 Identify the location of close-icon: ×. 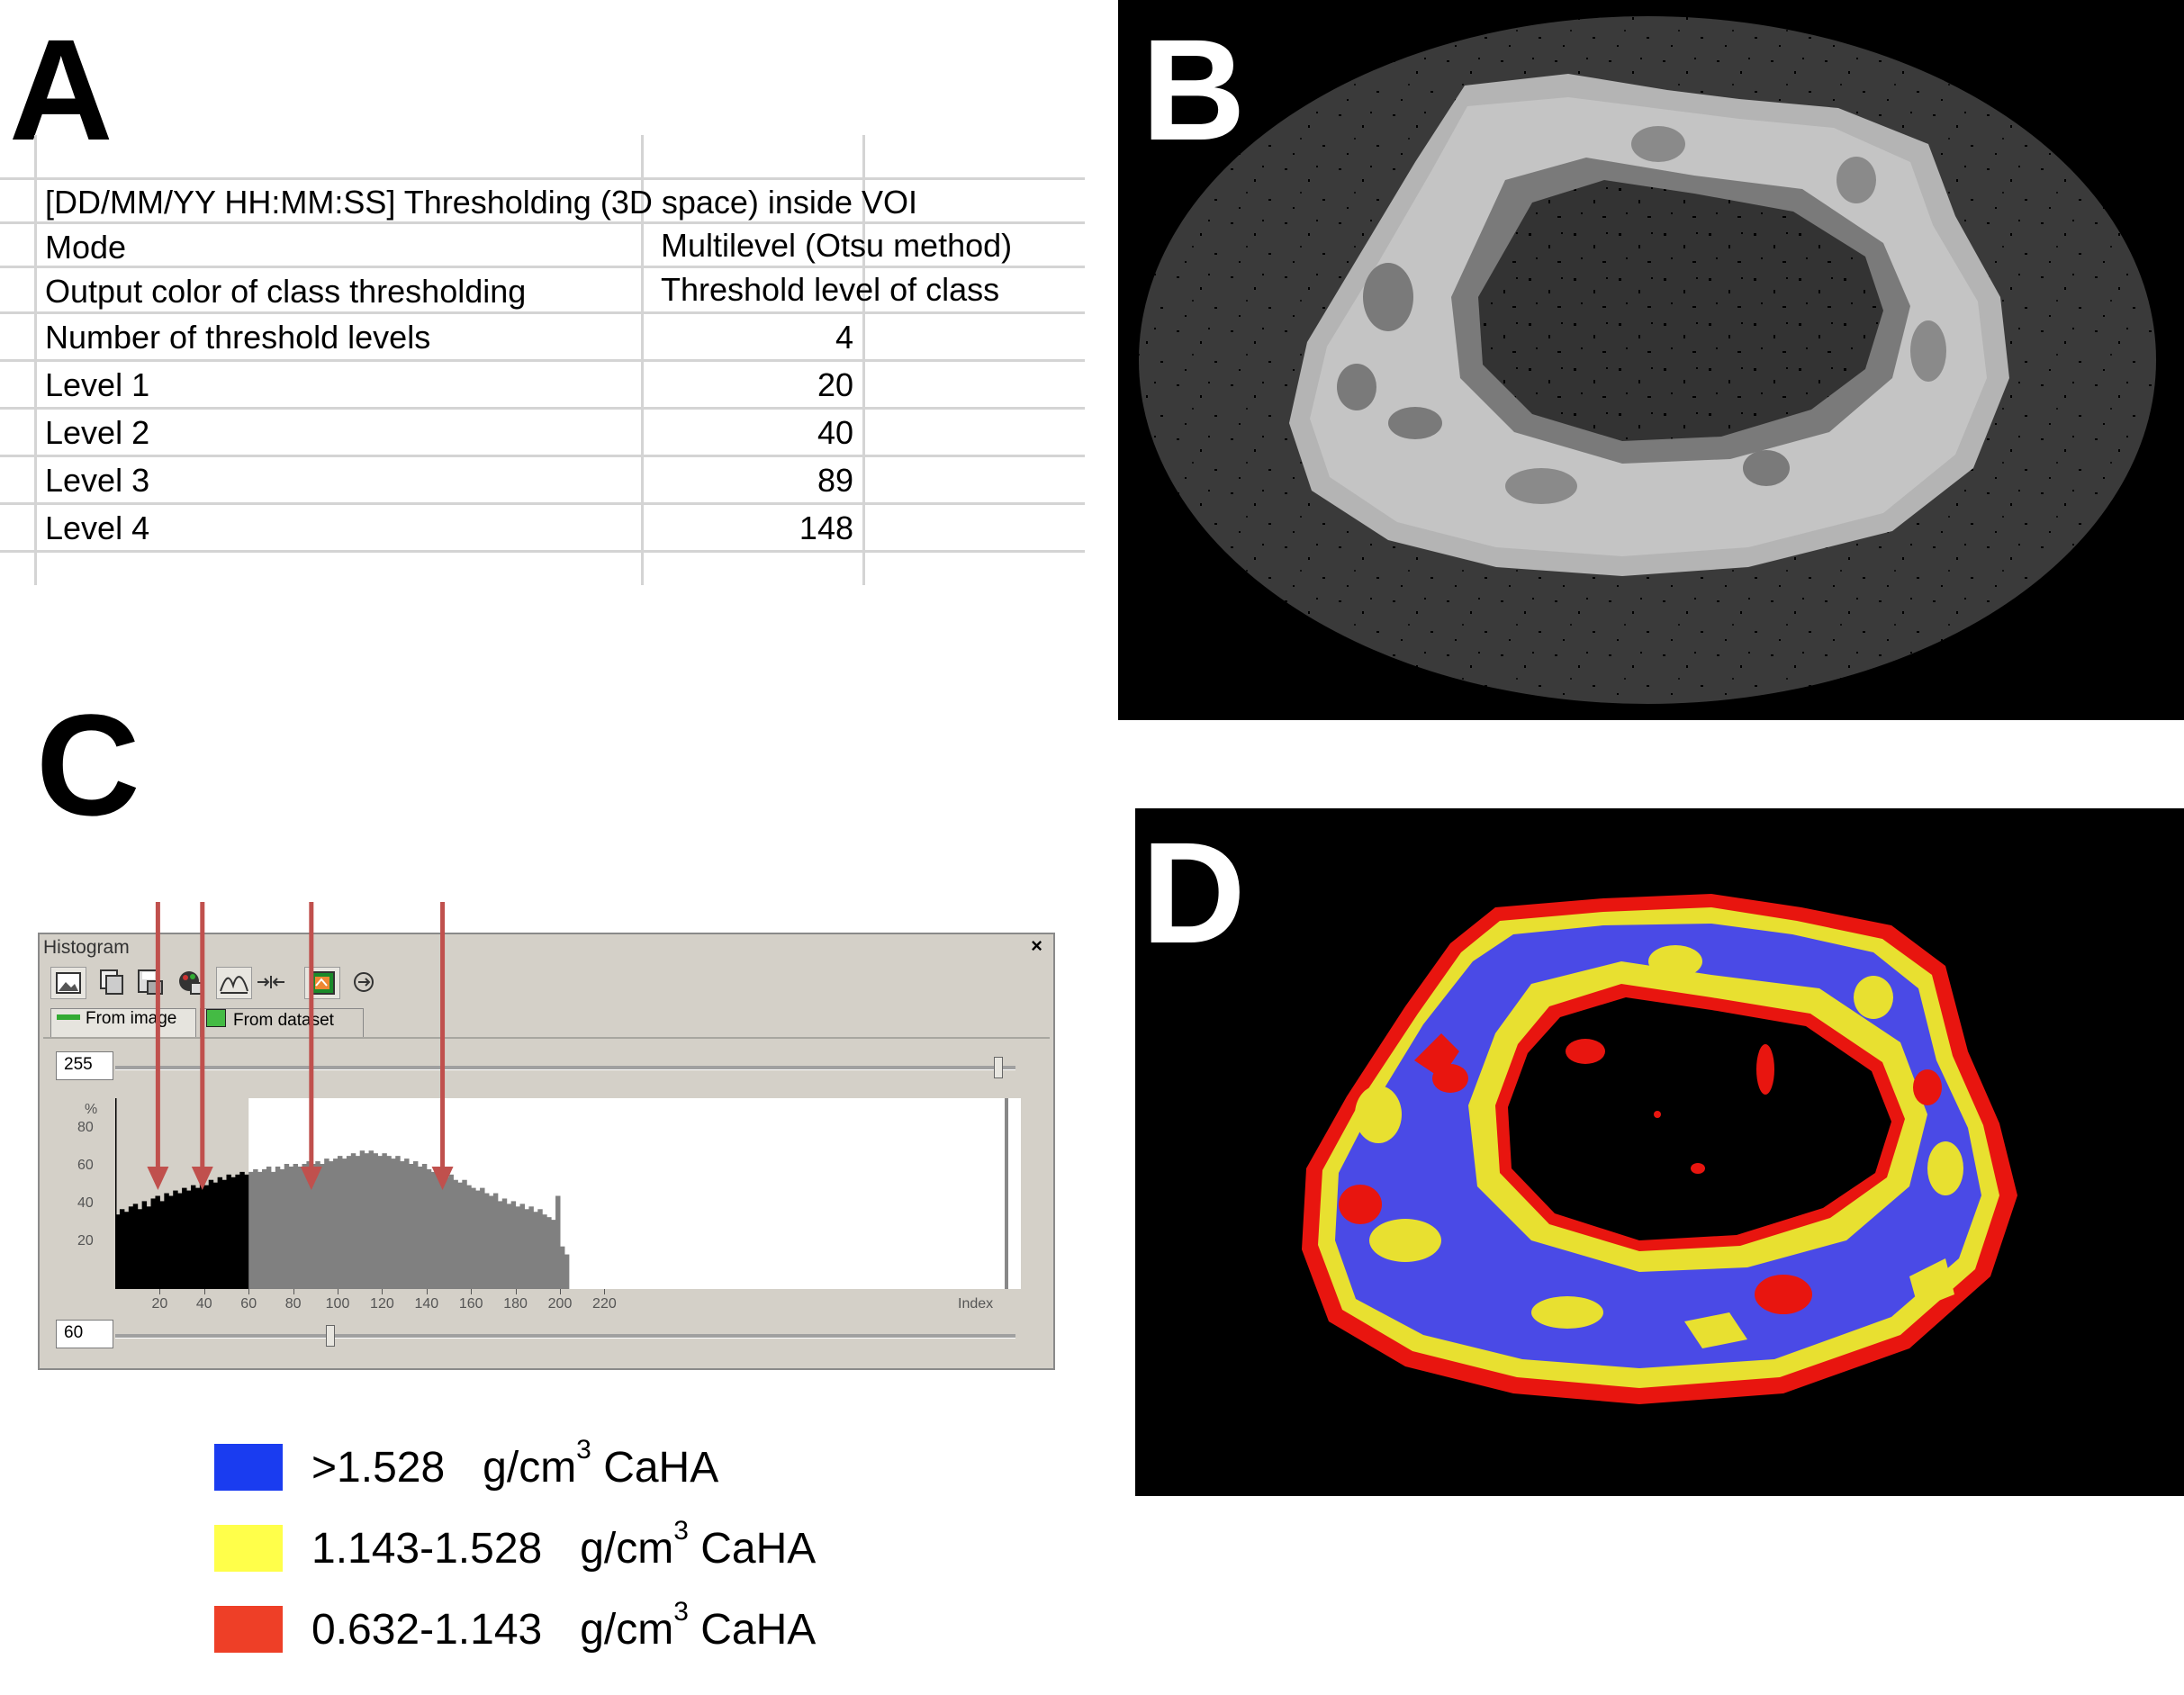
(1036, 945).